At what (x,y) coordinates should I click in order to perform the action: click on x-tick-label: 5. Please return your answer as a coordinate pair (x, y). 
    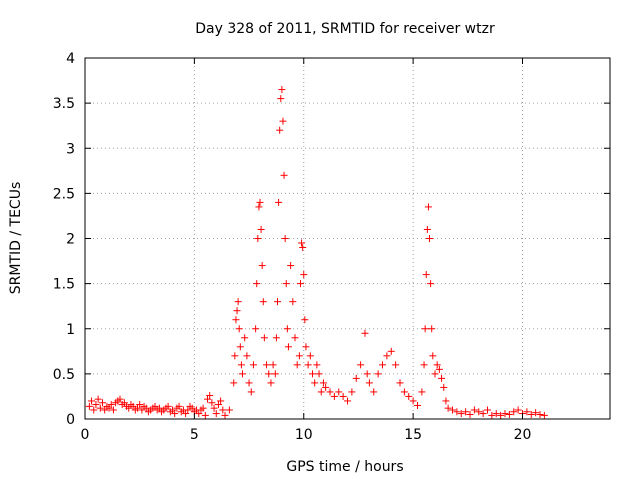
    Looking at the image, I should click on (194, 435).